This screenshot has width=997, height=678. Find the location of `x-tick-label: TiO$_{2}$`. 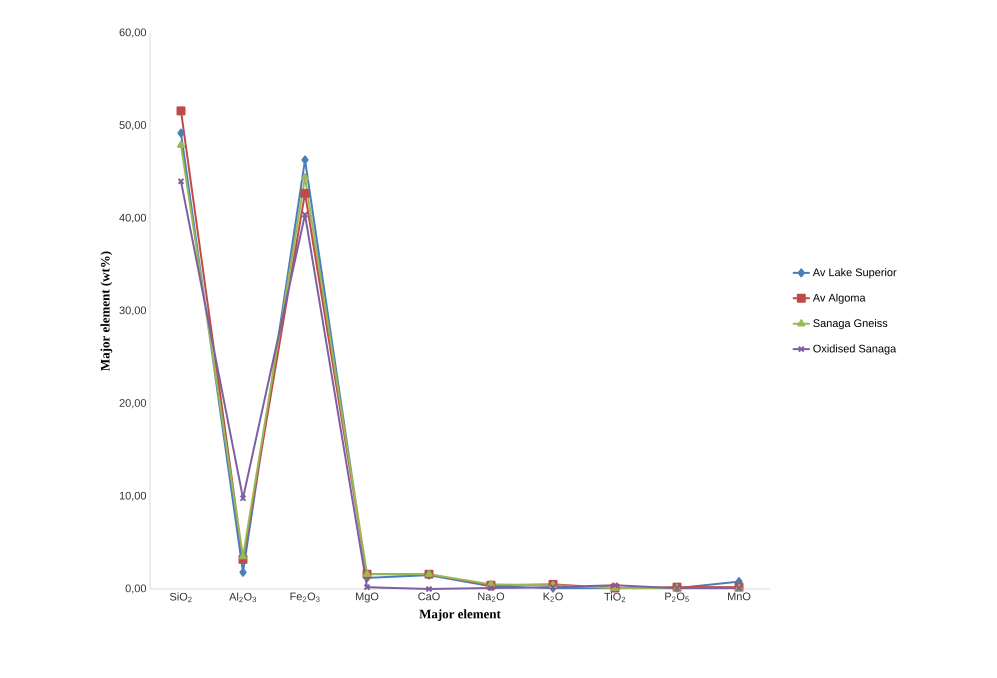

x-tick-label: TiO$_{2}$ is located at coordinates (615, 597).